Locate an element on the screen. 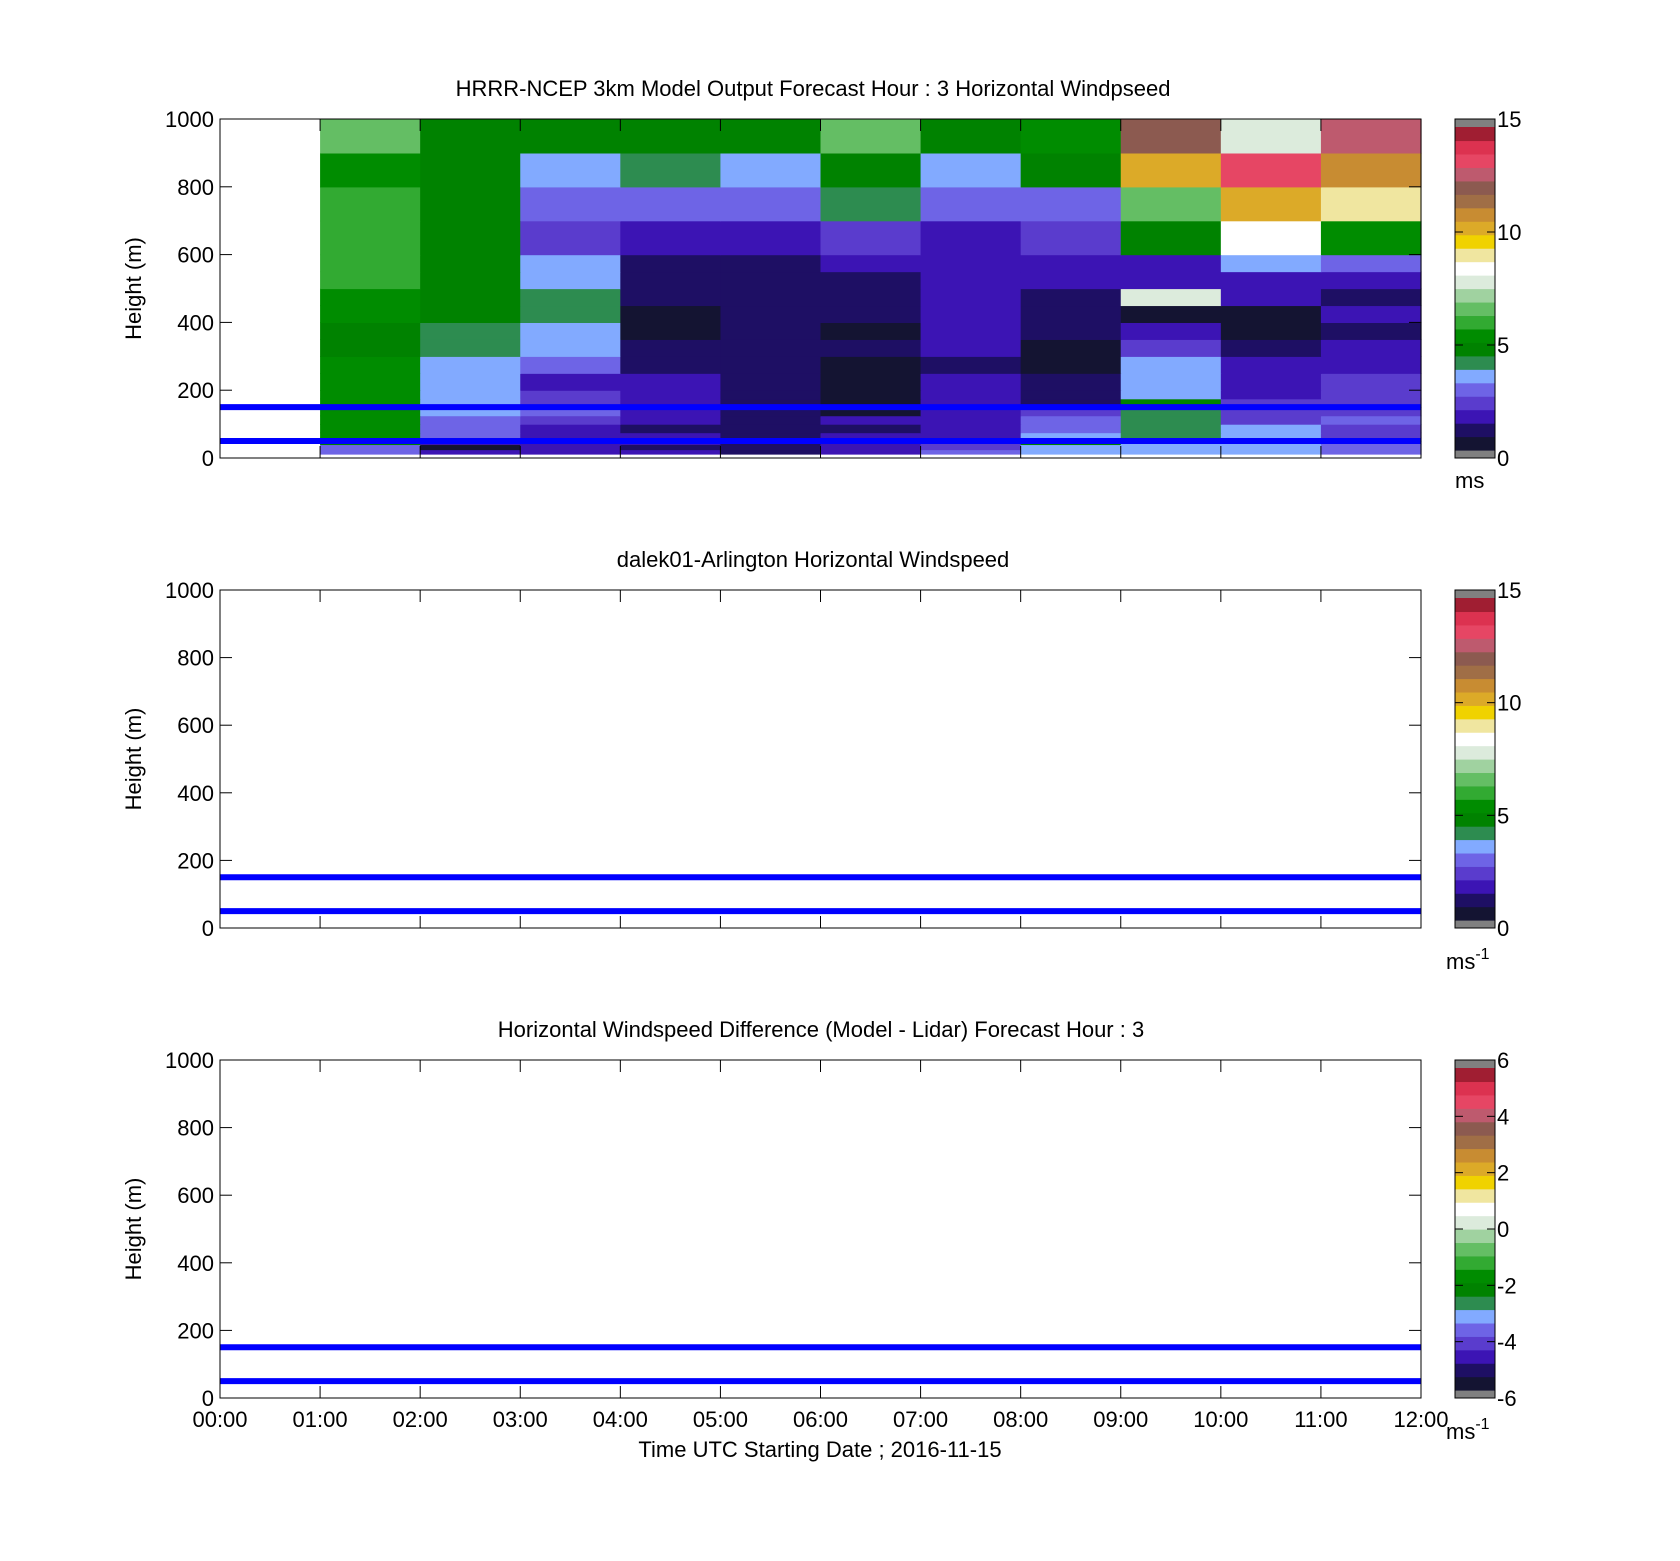 The height and width of the screenshot is (1561, 1680). x-tick-label: 08:00 is located at coordinates (1020, 1419).